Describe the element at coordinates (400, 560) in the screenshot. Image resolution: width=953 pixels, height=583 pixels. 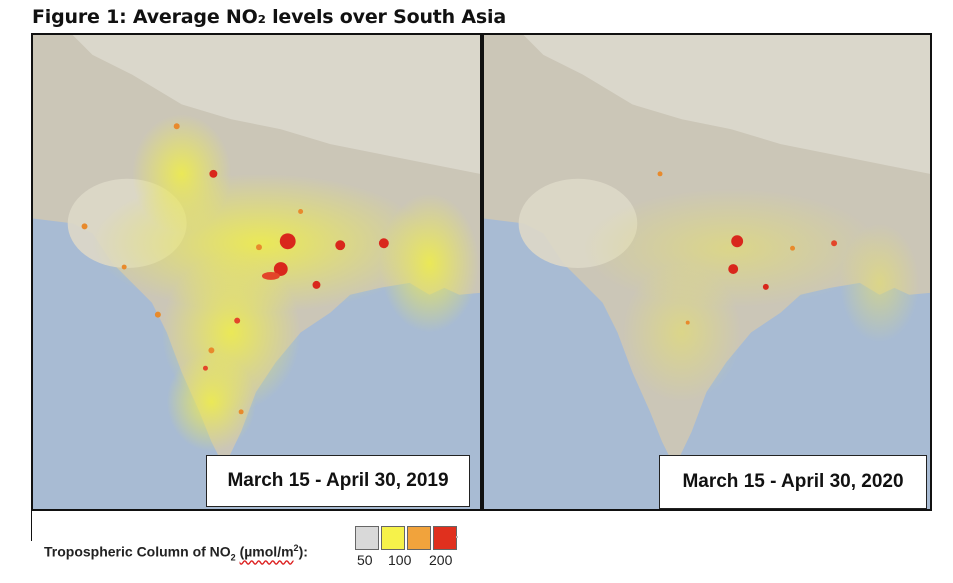
I see `tick-100: 100` at that location.